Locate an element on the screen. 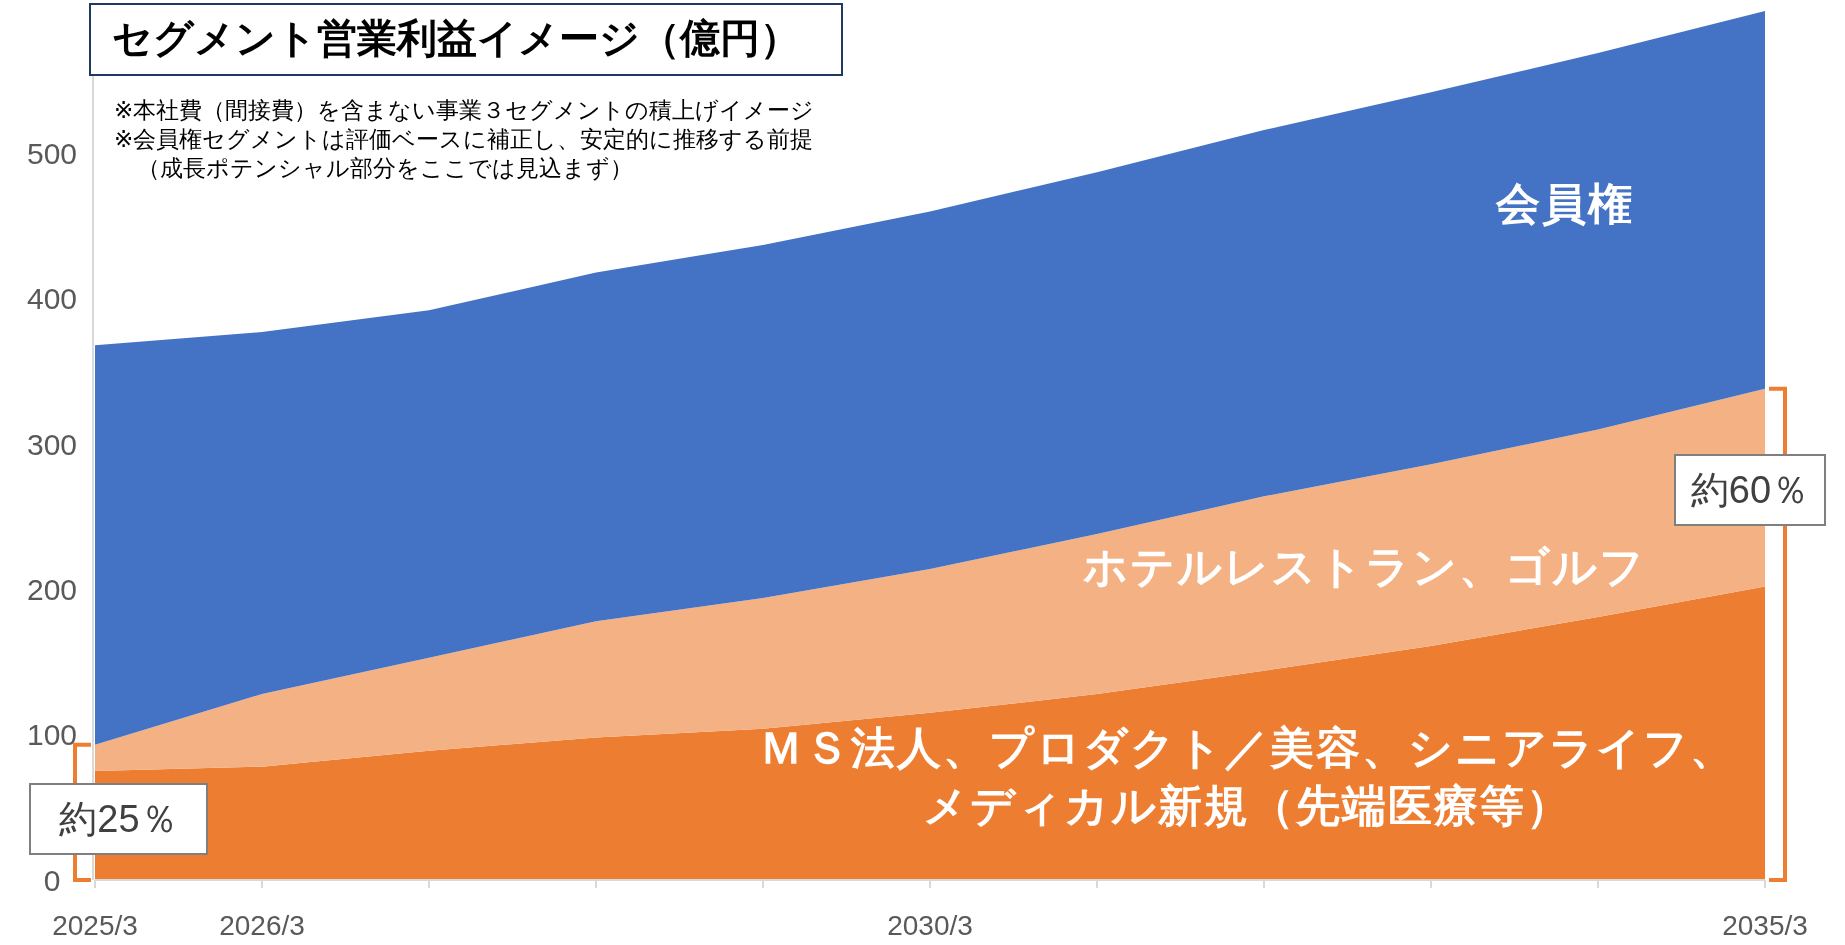 The image size is (1845, 945). y-tick-label: 400 is located at coordinates (52, 299).